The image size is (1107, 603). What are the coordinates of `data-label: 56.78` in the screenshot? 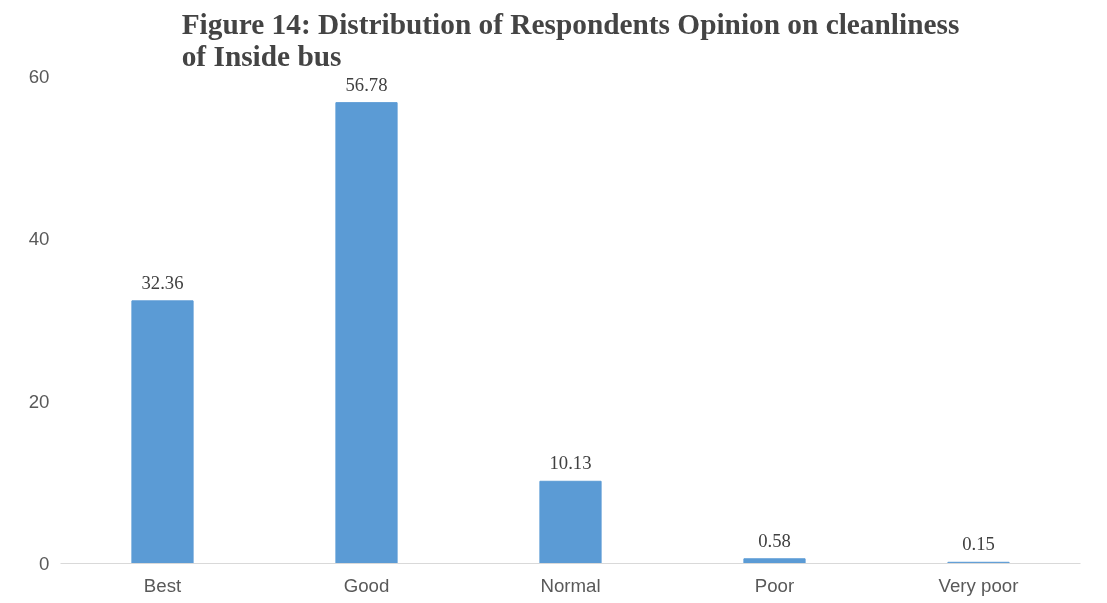 It's located at (366, 84).